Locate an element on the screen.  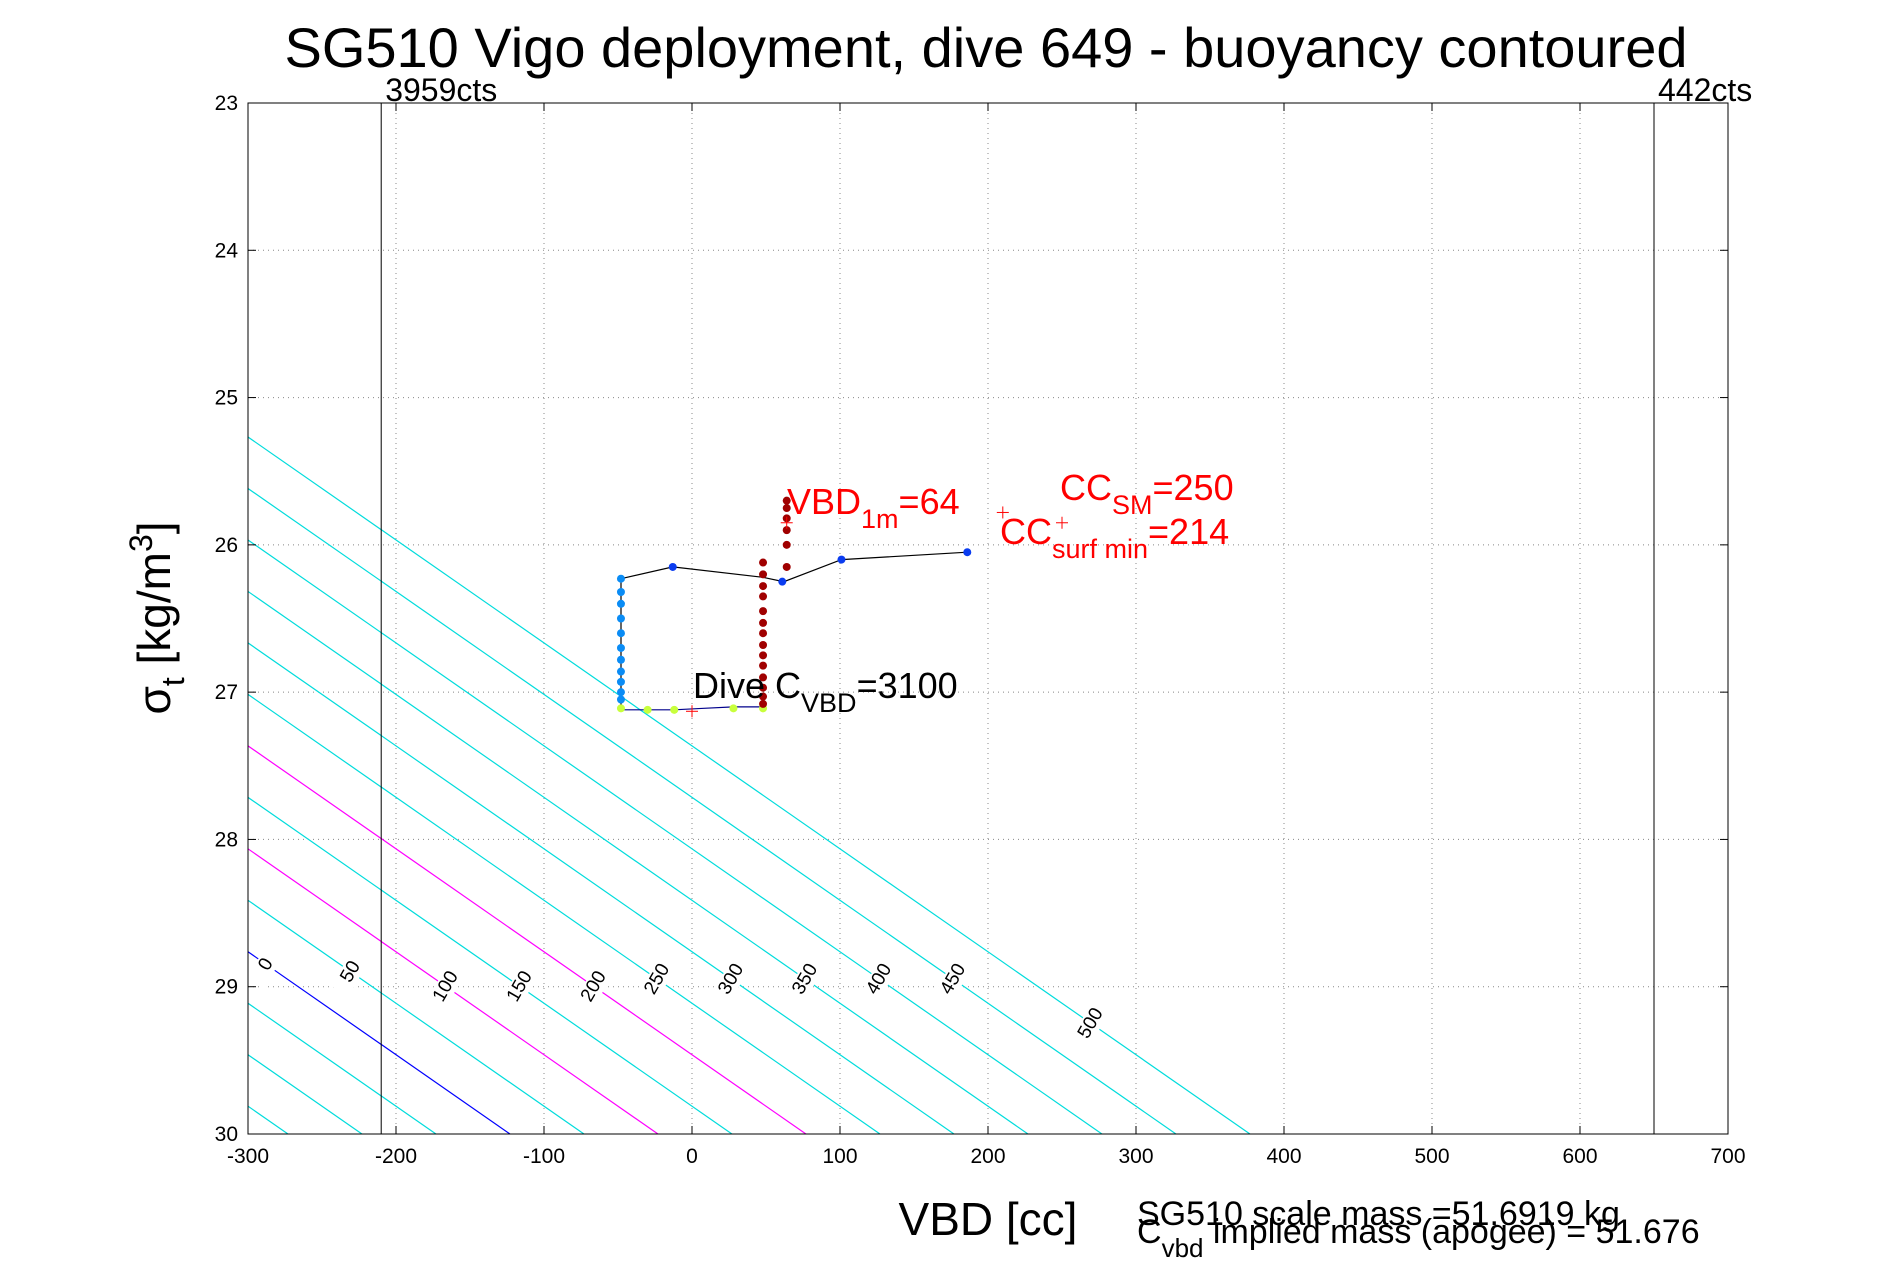
dive-cvbd-sub: VBD is located at coordinates (829, 703).